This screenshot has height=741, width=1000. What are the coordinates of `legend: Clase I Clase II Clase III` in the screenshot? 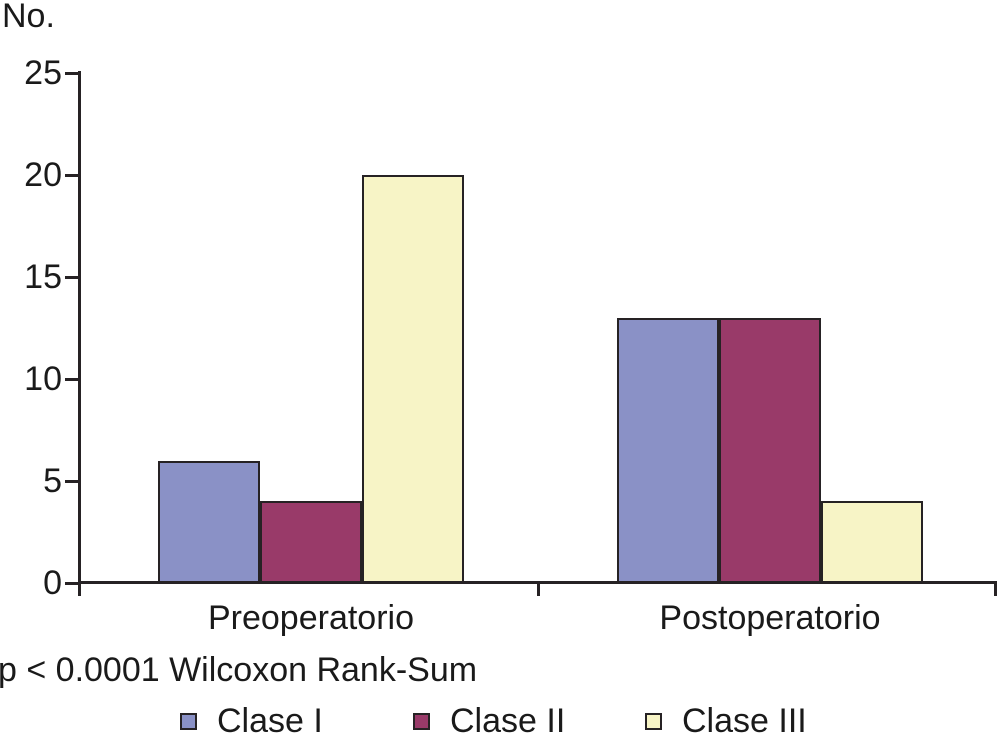 It's located at (500, 721).